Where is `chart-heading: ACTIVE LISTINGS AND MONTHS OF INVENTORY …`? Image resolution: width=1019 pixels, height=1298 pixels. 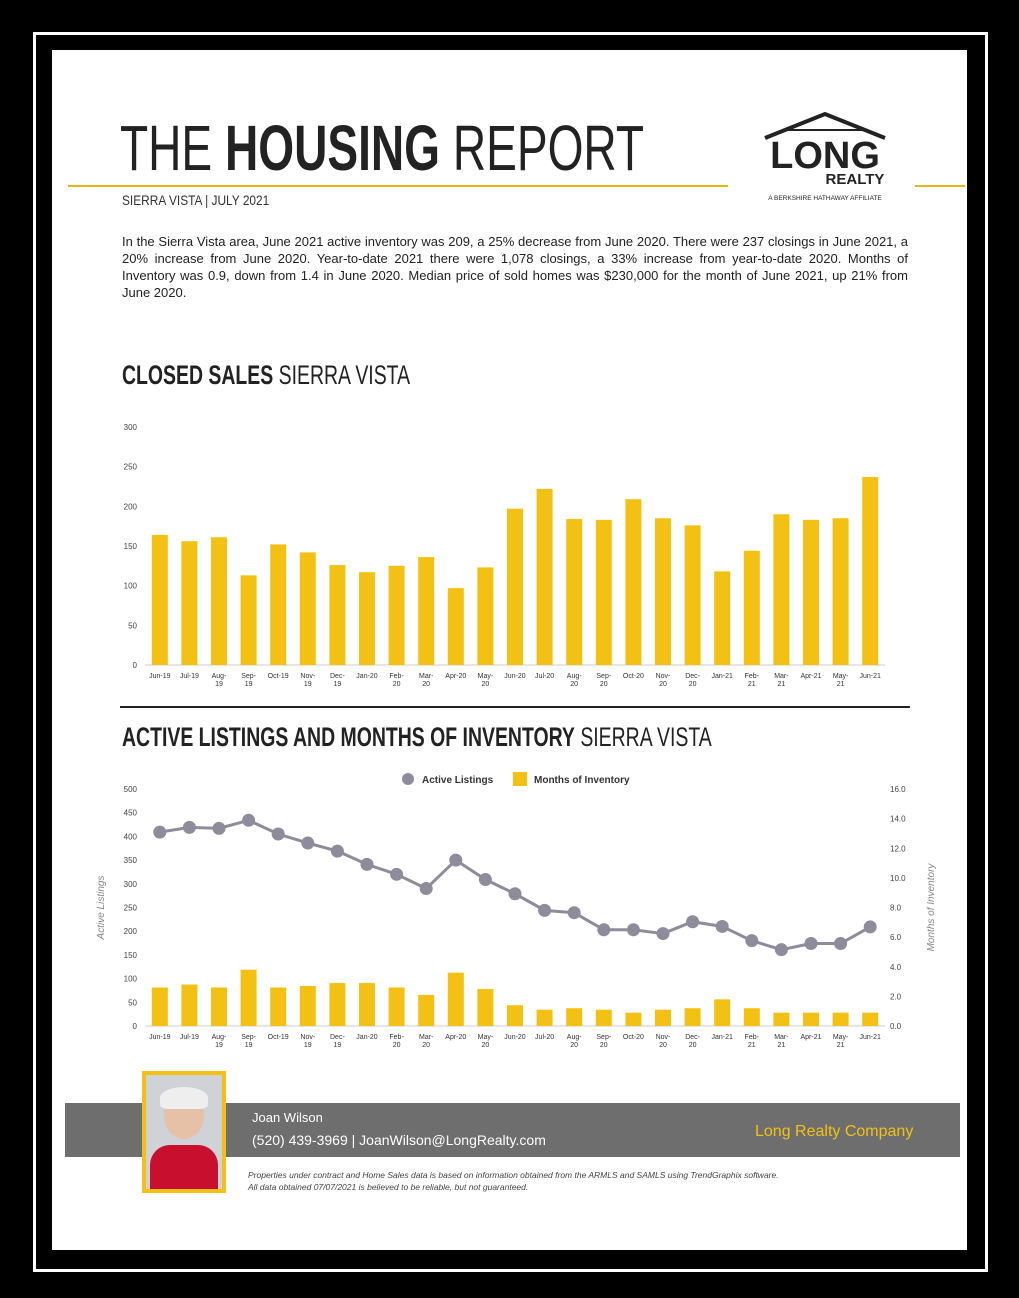
chart-heading: ACTIVE LISTINGS AND MONTHS OF INVENTORY … is located at coordinates (531, 737).